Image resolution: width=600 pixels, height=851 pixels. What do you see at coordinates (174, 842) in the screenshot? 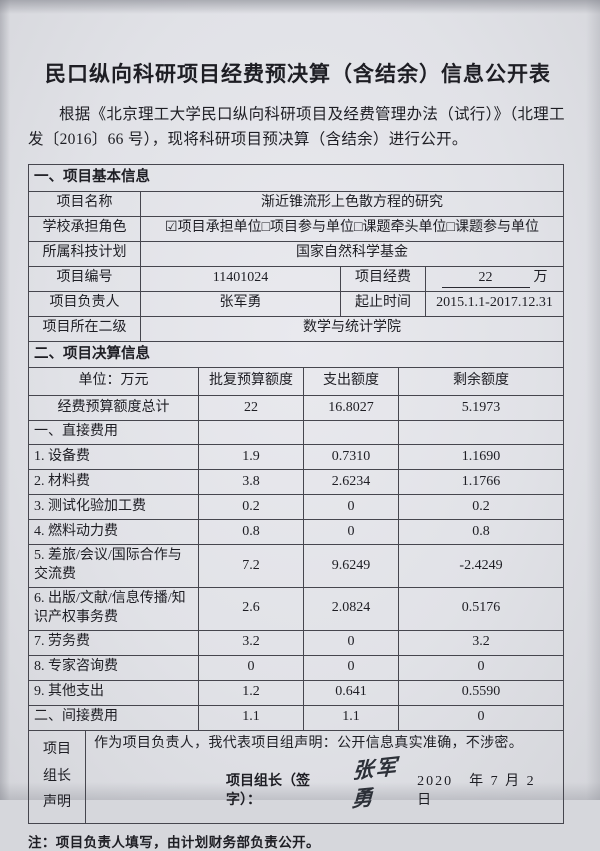
I see `footnote: 注：项目负责人填写，由计划财务部负责公开。` at bounding box center [174, 842].